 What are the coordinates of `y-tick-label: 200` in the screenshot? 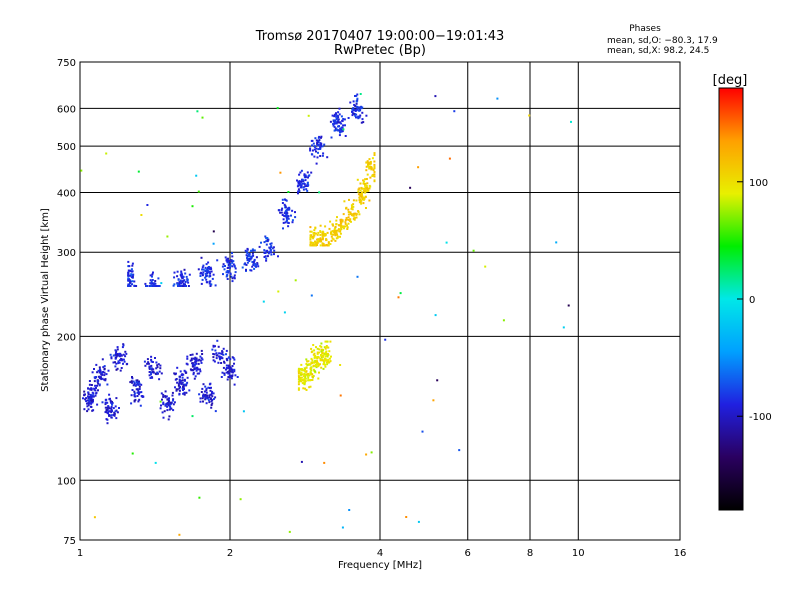 It's located at (66, 337).